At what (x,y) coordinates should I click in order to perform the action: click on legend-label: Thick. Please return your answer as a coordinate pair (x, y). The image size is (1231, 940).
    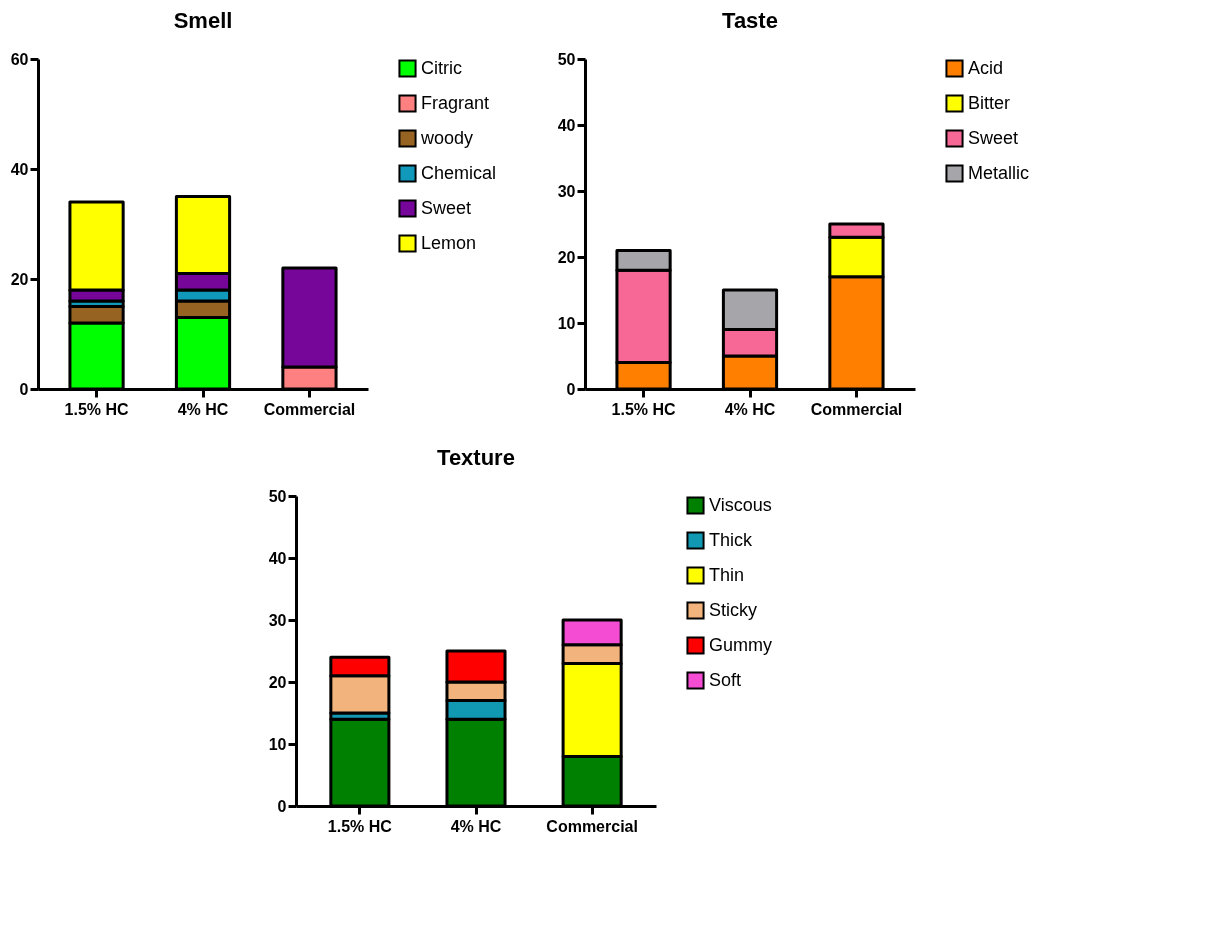
    Looking at the image, I should click on (731, 539).